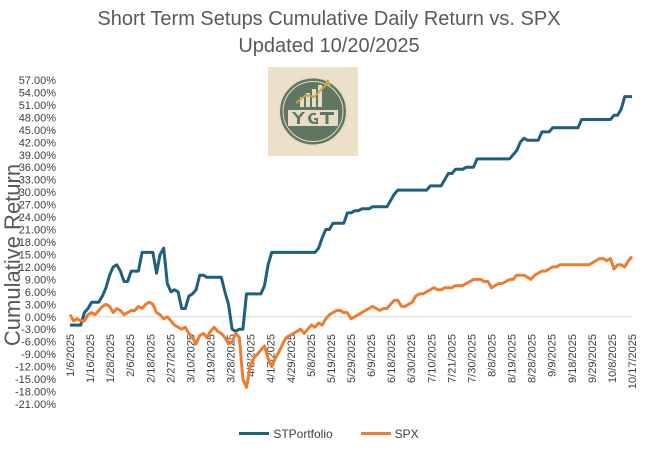  Describe the element at coordinates (533, 358) in the screenshot. I see `x-tick-label: 8/28/2025` at that location.